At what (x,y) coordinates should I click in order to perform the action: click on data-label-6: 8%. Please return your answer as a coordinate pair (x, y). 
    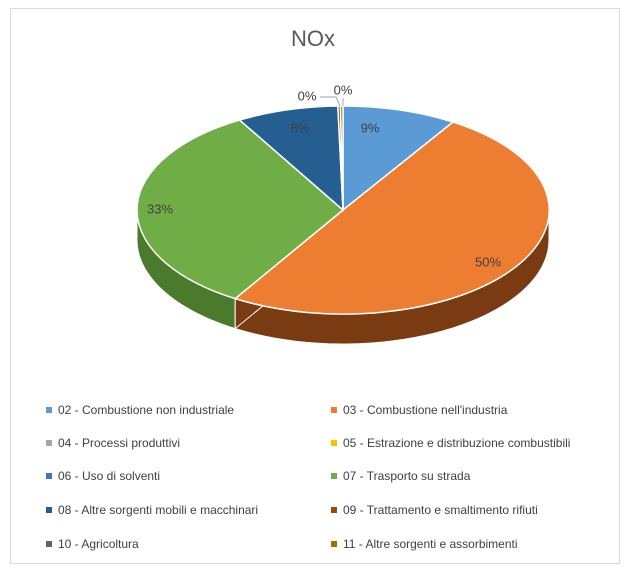
    Looking at the image, I should click on (300, 127).